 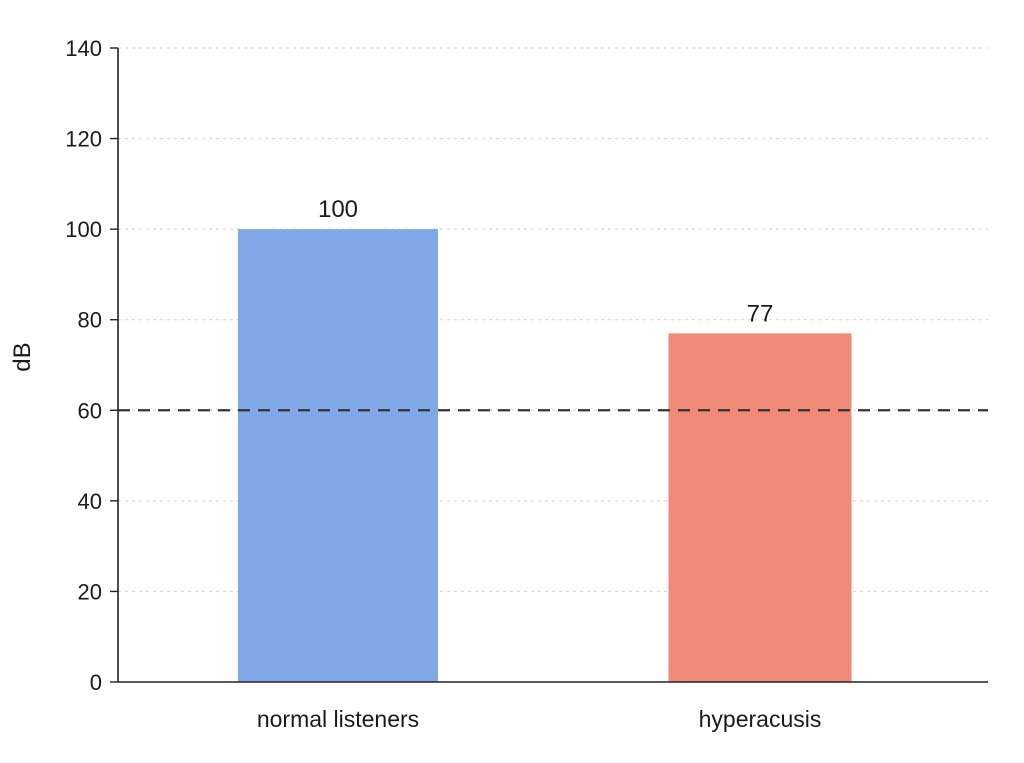 I want to click on x-category-label: hyperacusis, so click(x=760, y=719).